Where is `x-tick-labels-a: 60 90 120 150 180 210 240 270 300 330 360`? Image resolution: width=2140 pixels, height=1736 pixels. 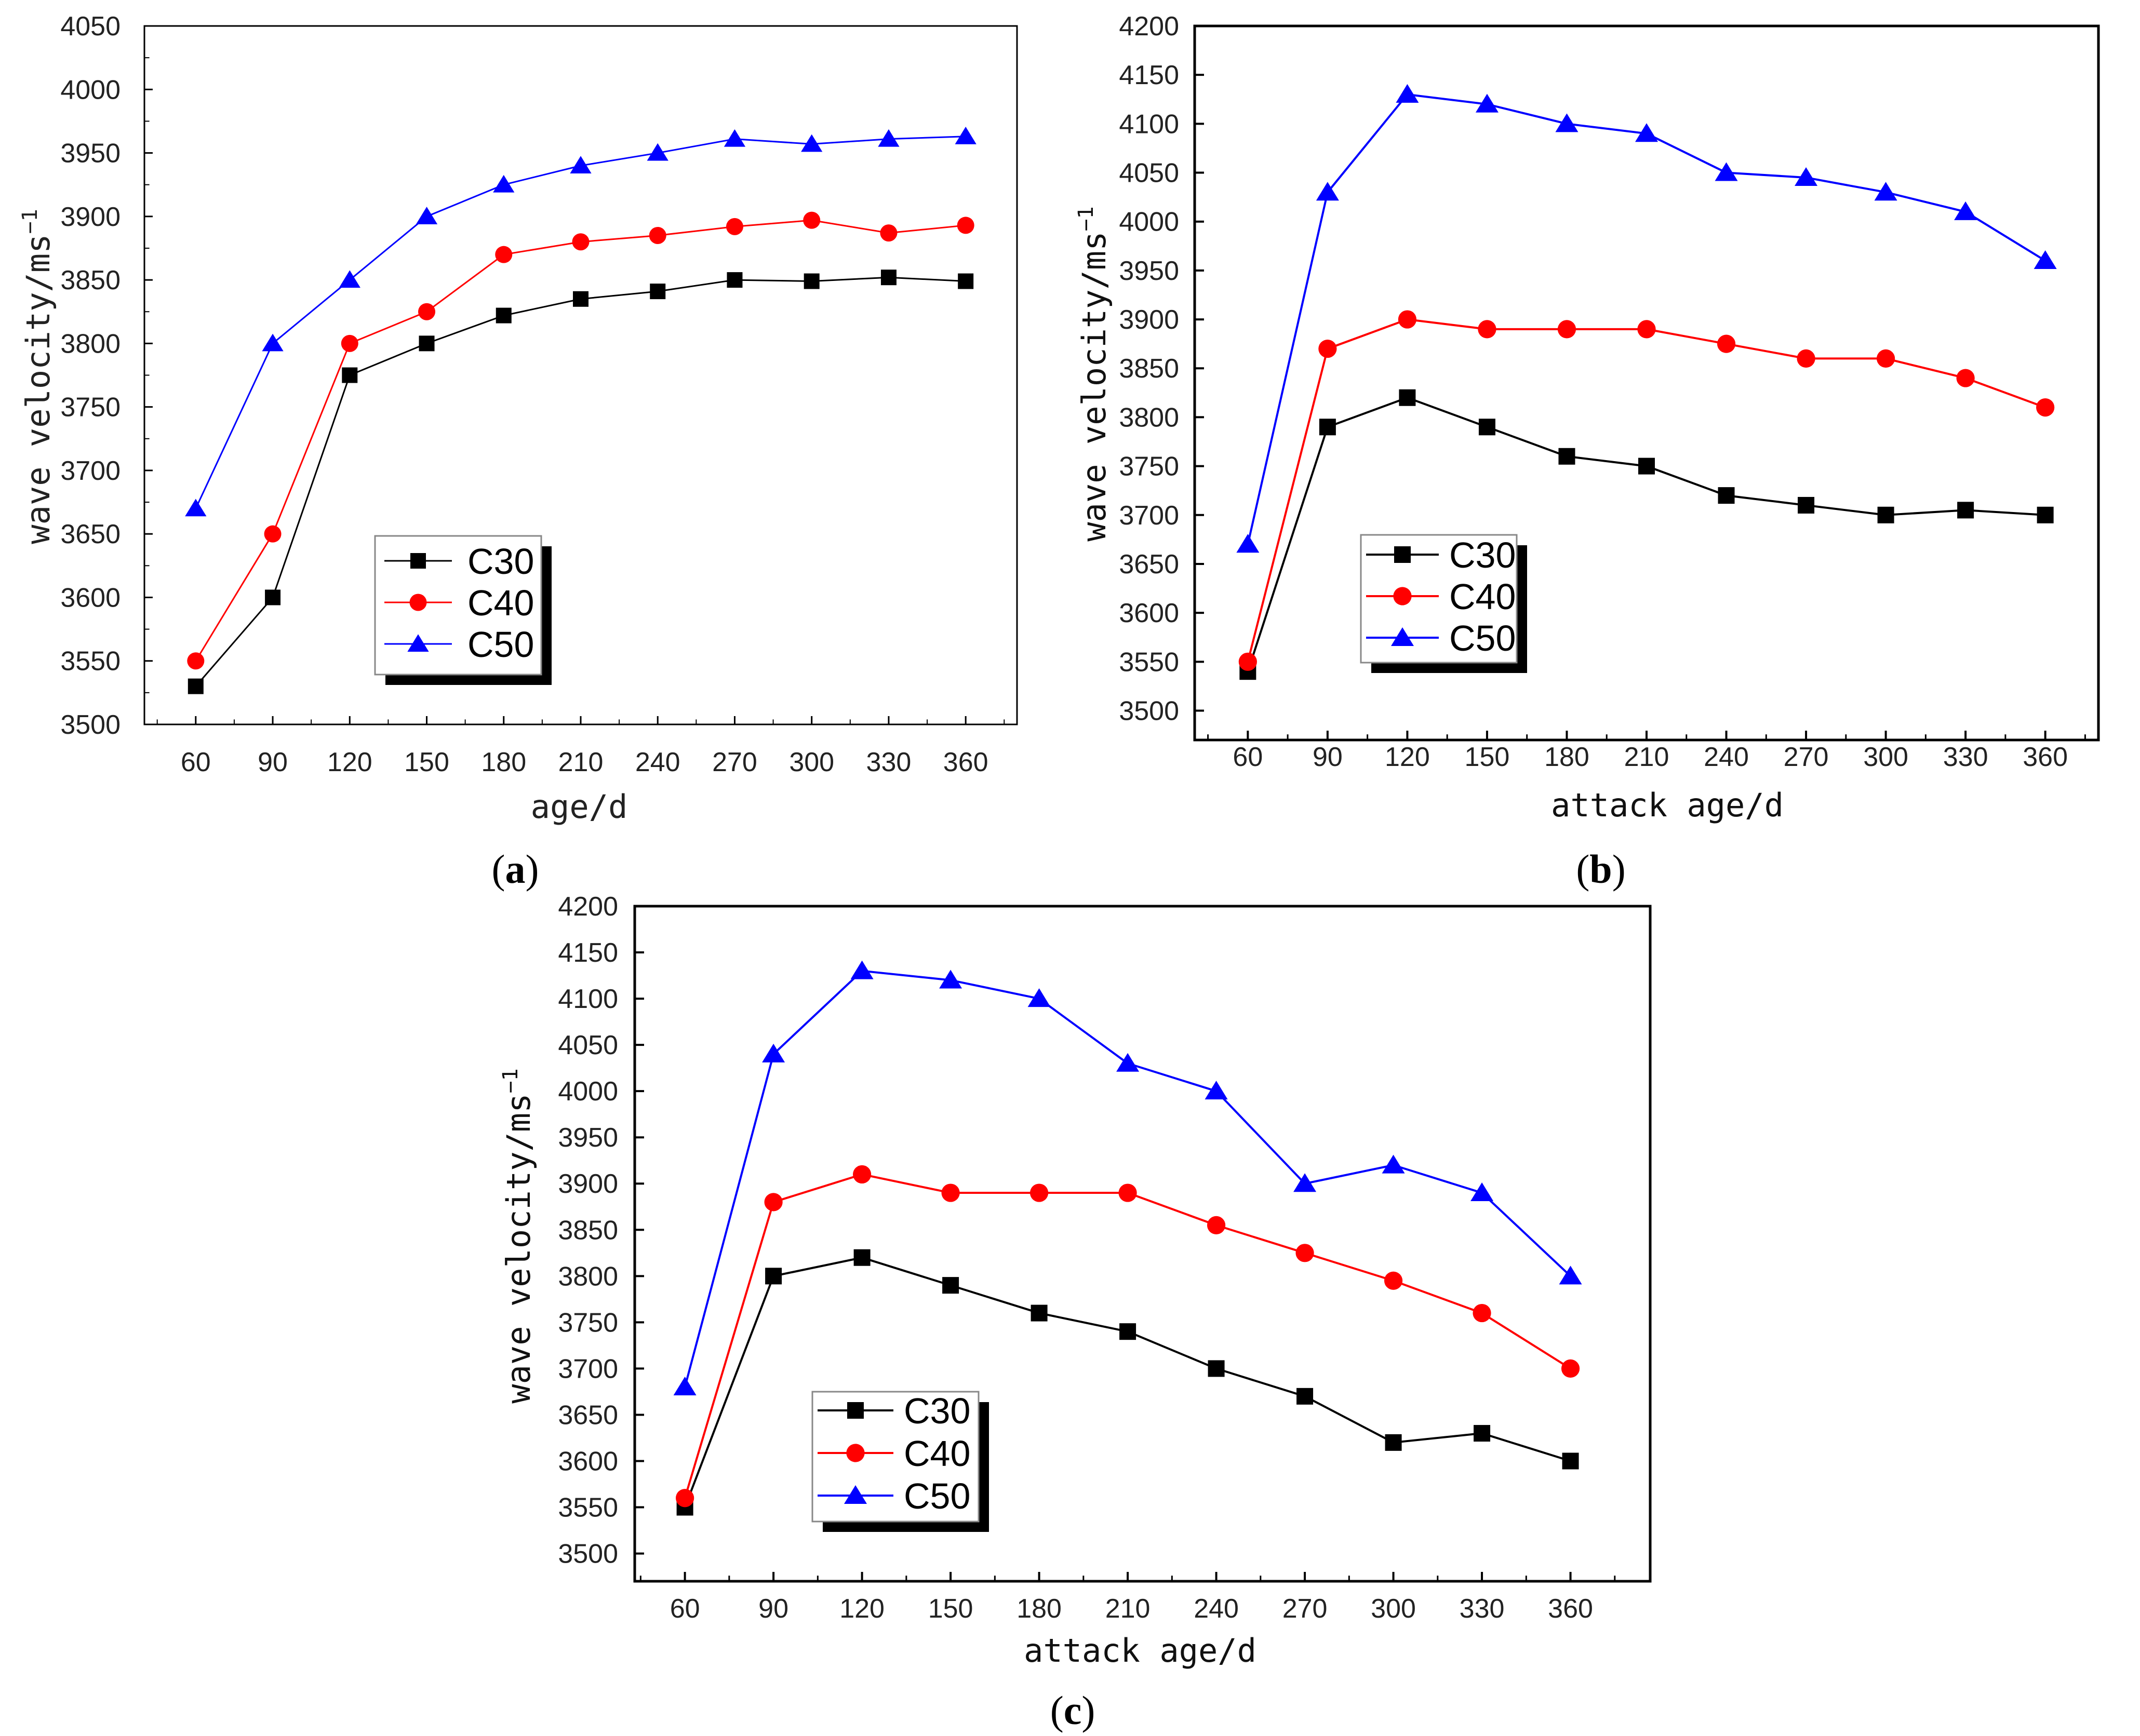 x-tick-labels-a: 60 90 120 150 180 210 240 270 300 330 360 is located at coordinates (580, 746).